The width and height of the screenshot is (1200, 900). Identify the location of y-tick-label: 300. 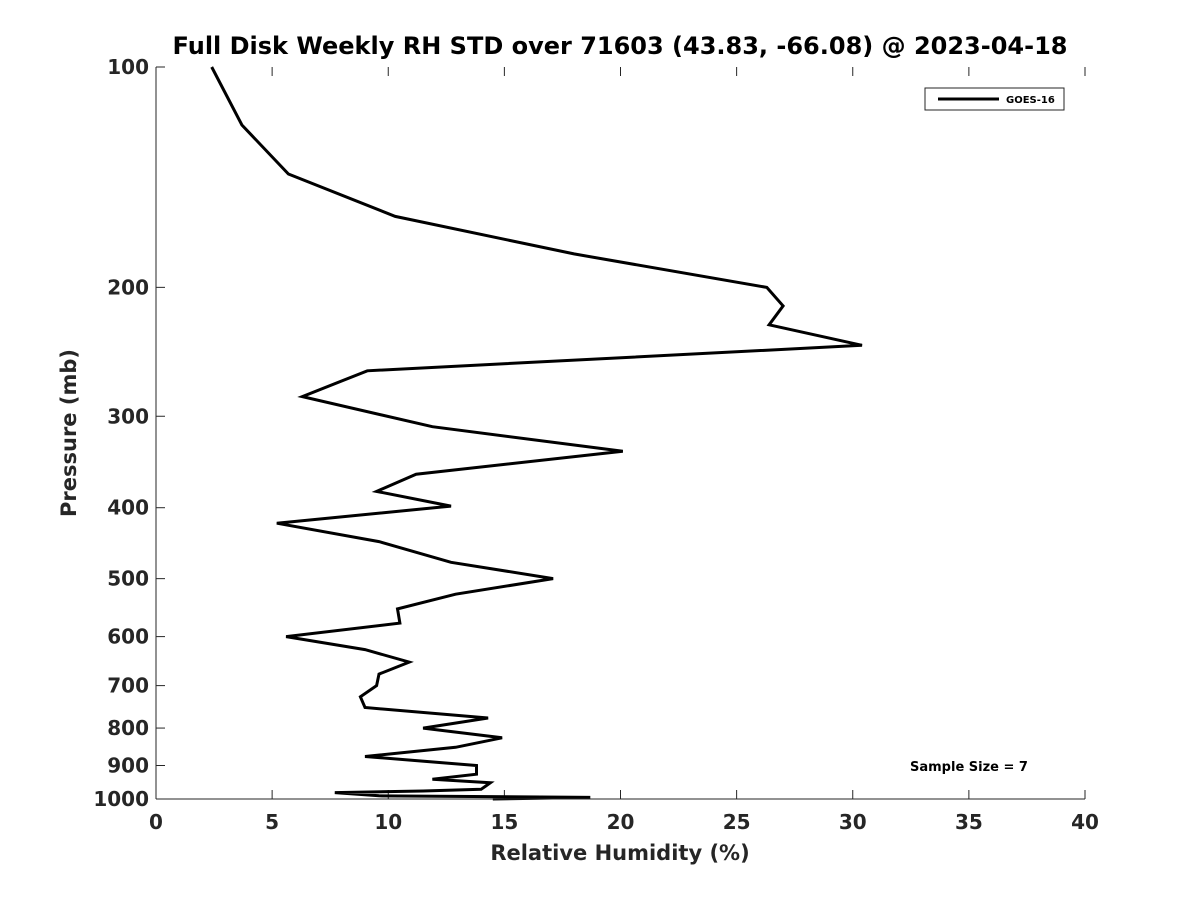
(128, 416).